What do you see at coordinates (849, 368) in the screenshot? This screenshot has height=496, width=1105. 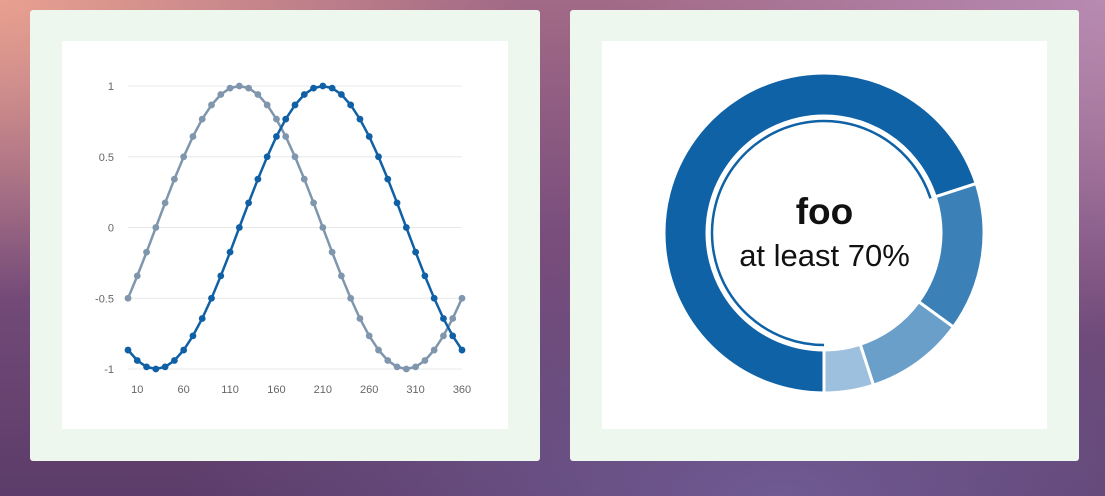 I see `donut-slice` at bounding box center [849, 368].